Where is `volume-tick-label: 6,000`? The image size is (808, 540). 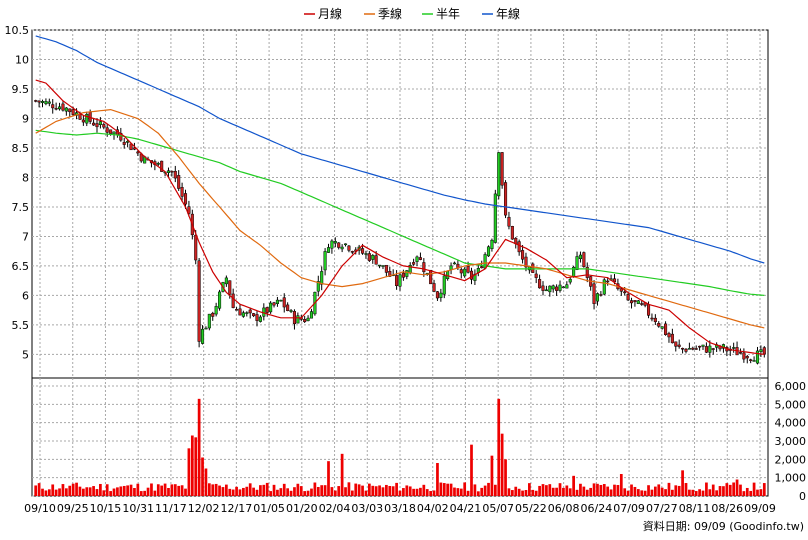
volume-tick-label: 6,000 is located at coordinates (791, 386).